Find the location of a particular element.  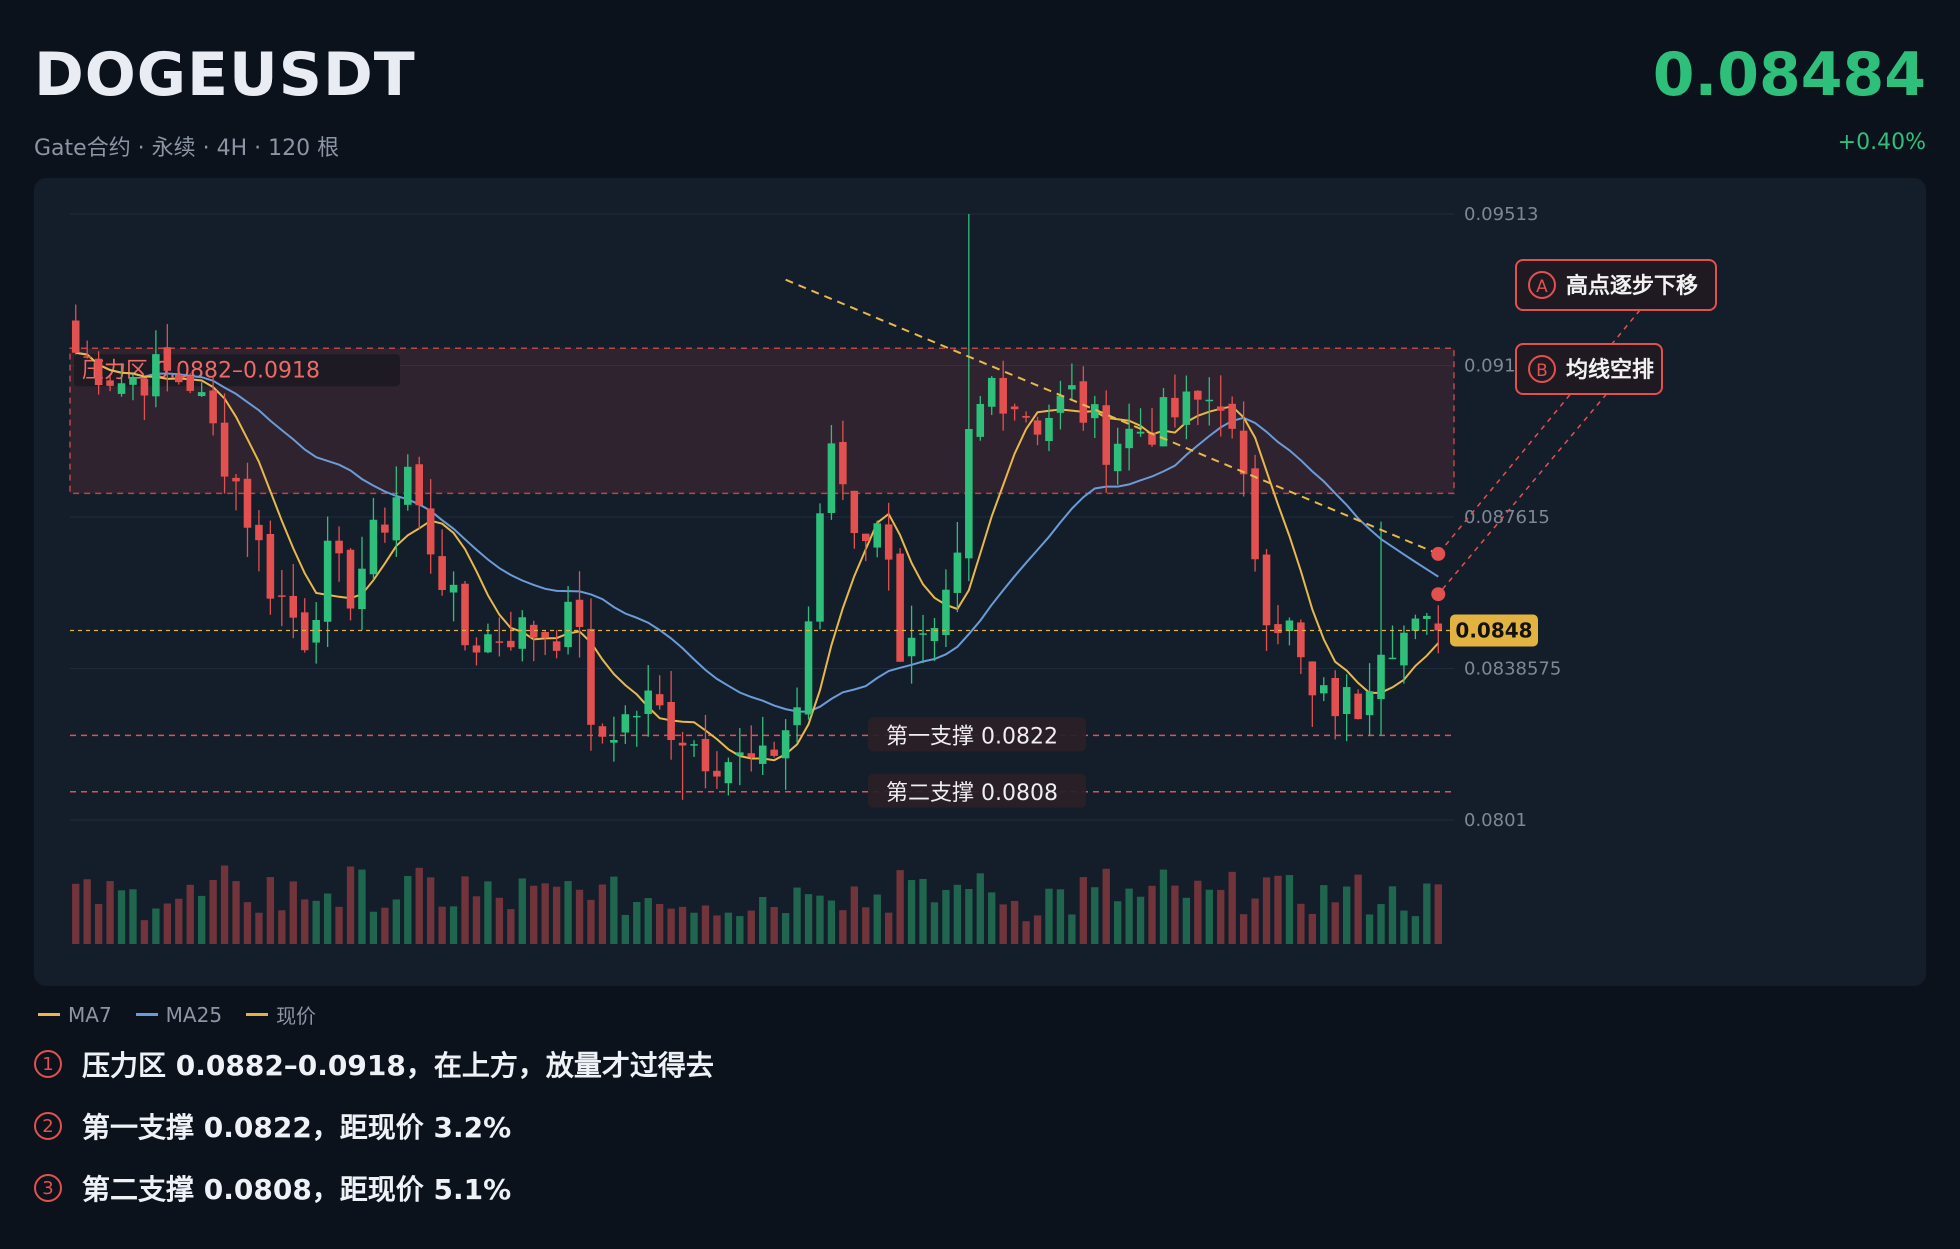

note-text-3: 第二支撑 0.0808，距现价 5.1% is located at coordinates (297, 1189).